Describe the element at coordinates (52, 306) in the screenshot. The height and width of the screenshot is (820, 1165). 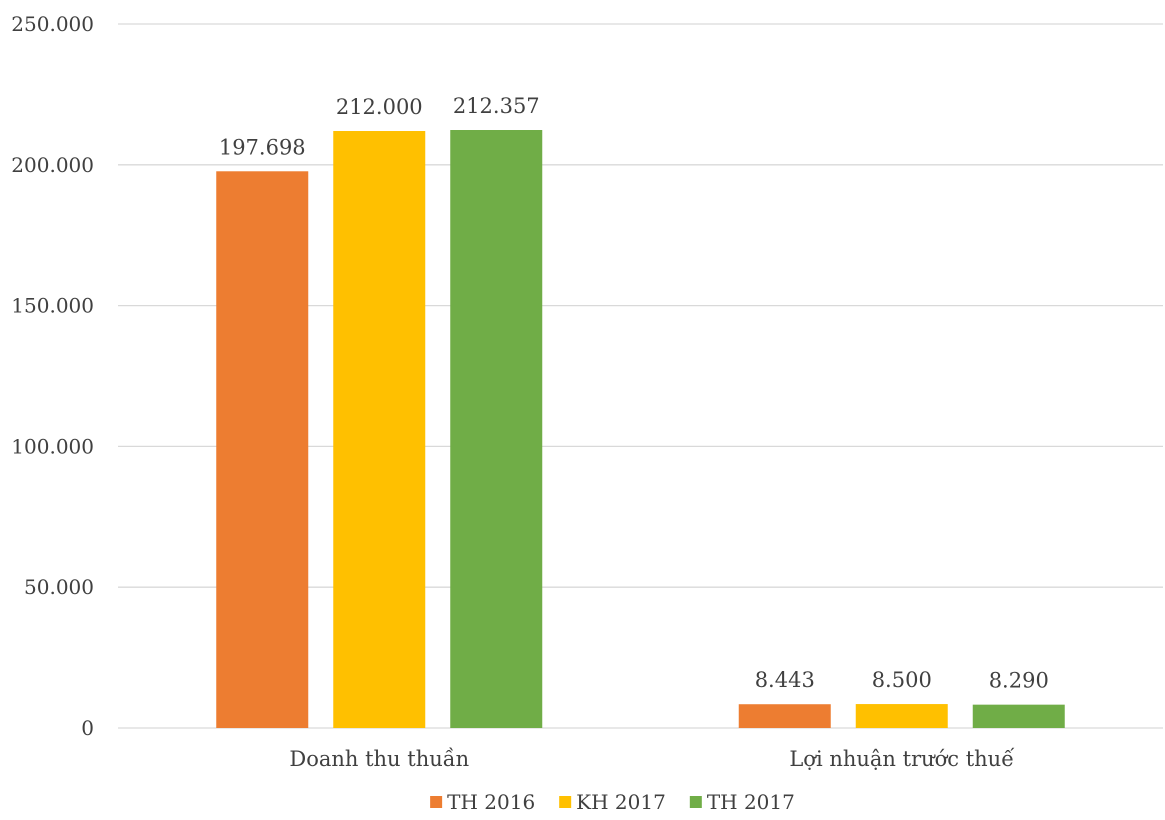
I see `y-tick-label: 150.000` at that location.